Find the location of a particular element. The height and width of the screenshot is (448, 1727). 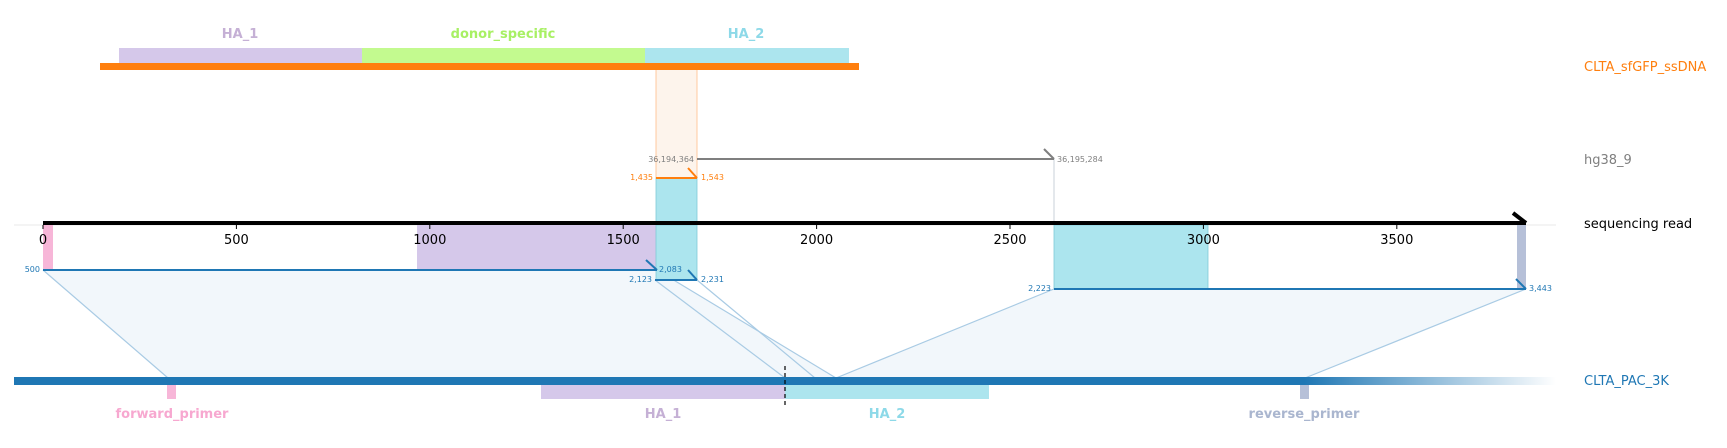

donor-track: HA_1 donor_specific HA_2 is located at coordinates (479, 48).